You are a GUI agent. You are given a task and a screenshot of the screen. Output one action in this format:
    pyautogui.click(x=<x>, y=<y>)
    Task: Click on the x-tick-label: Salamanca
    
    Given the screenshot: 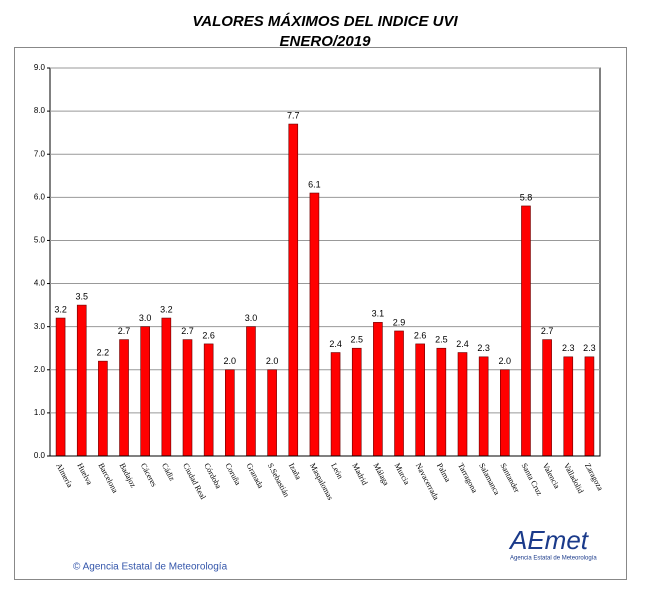 What is the action you would take?
    pyautogui.click(x=489, y=479)
    